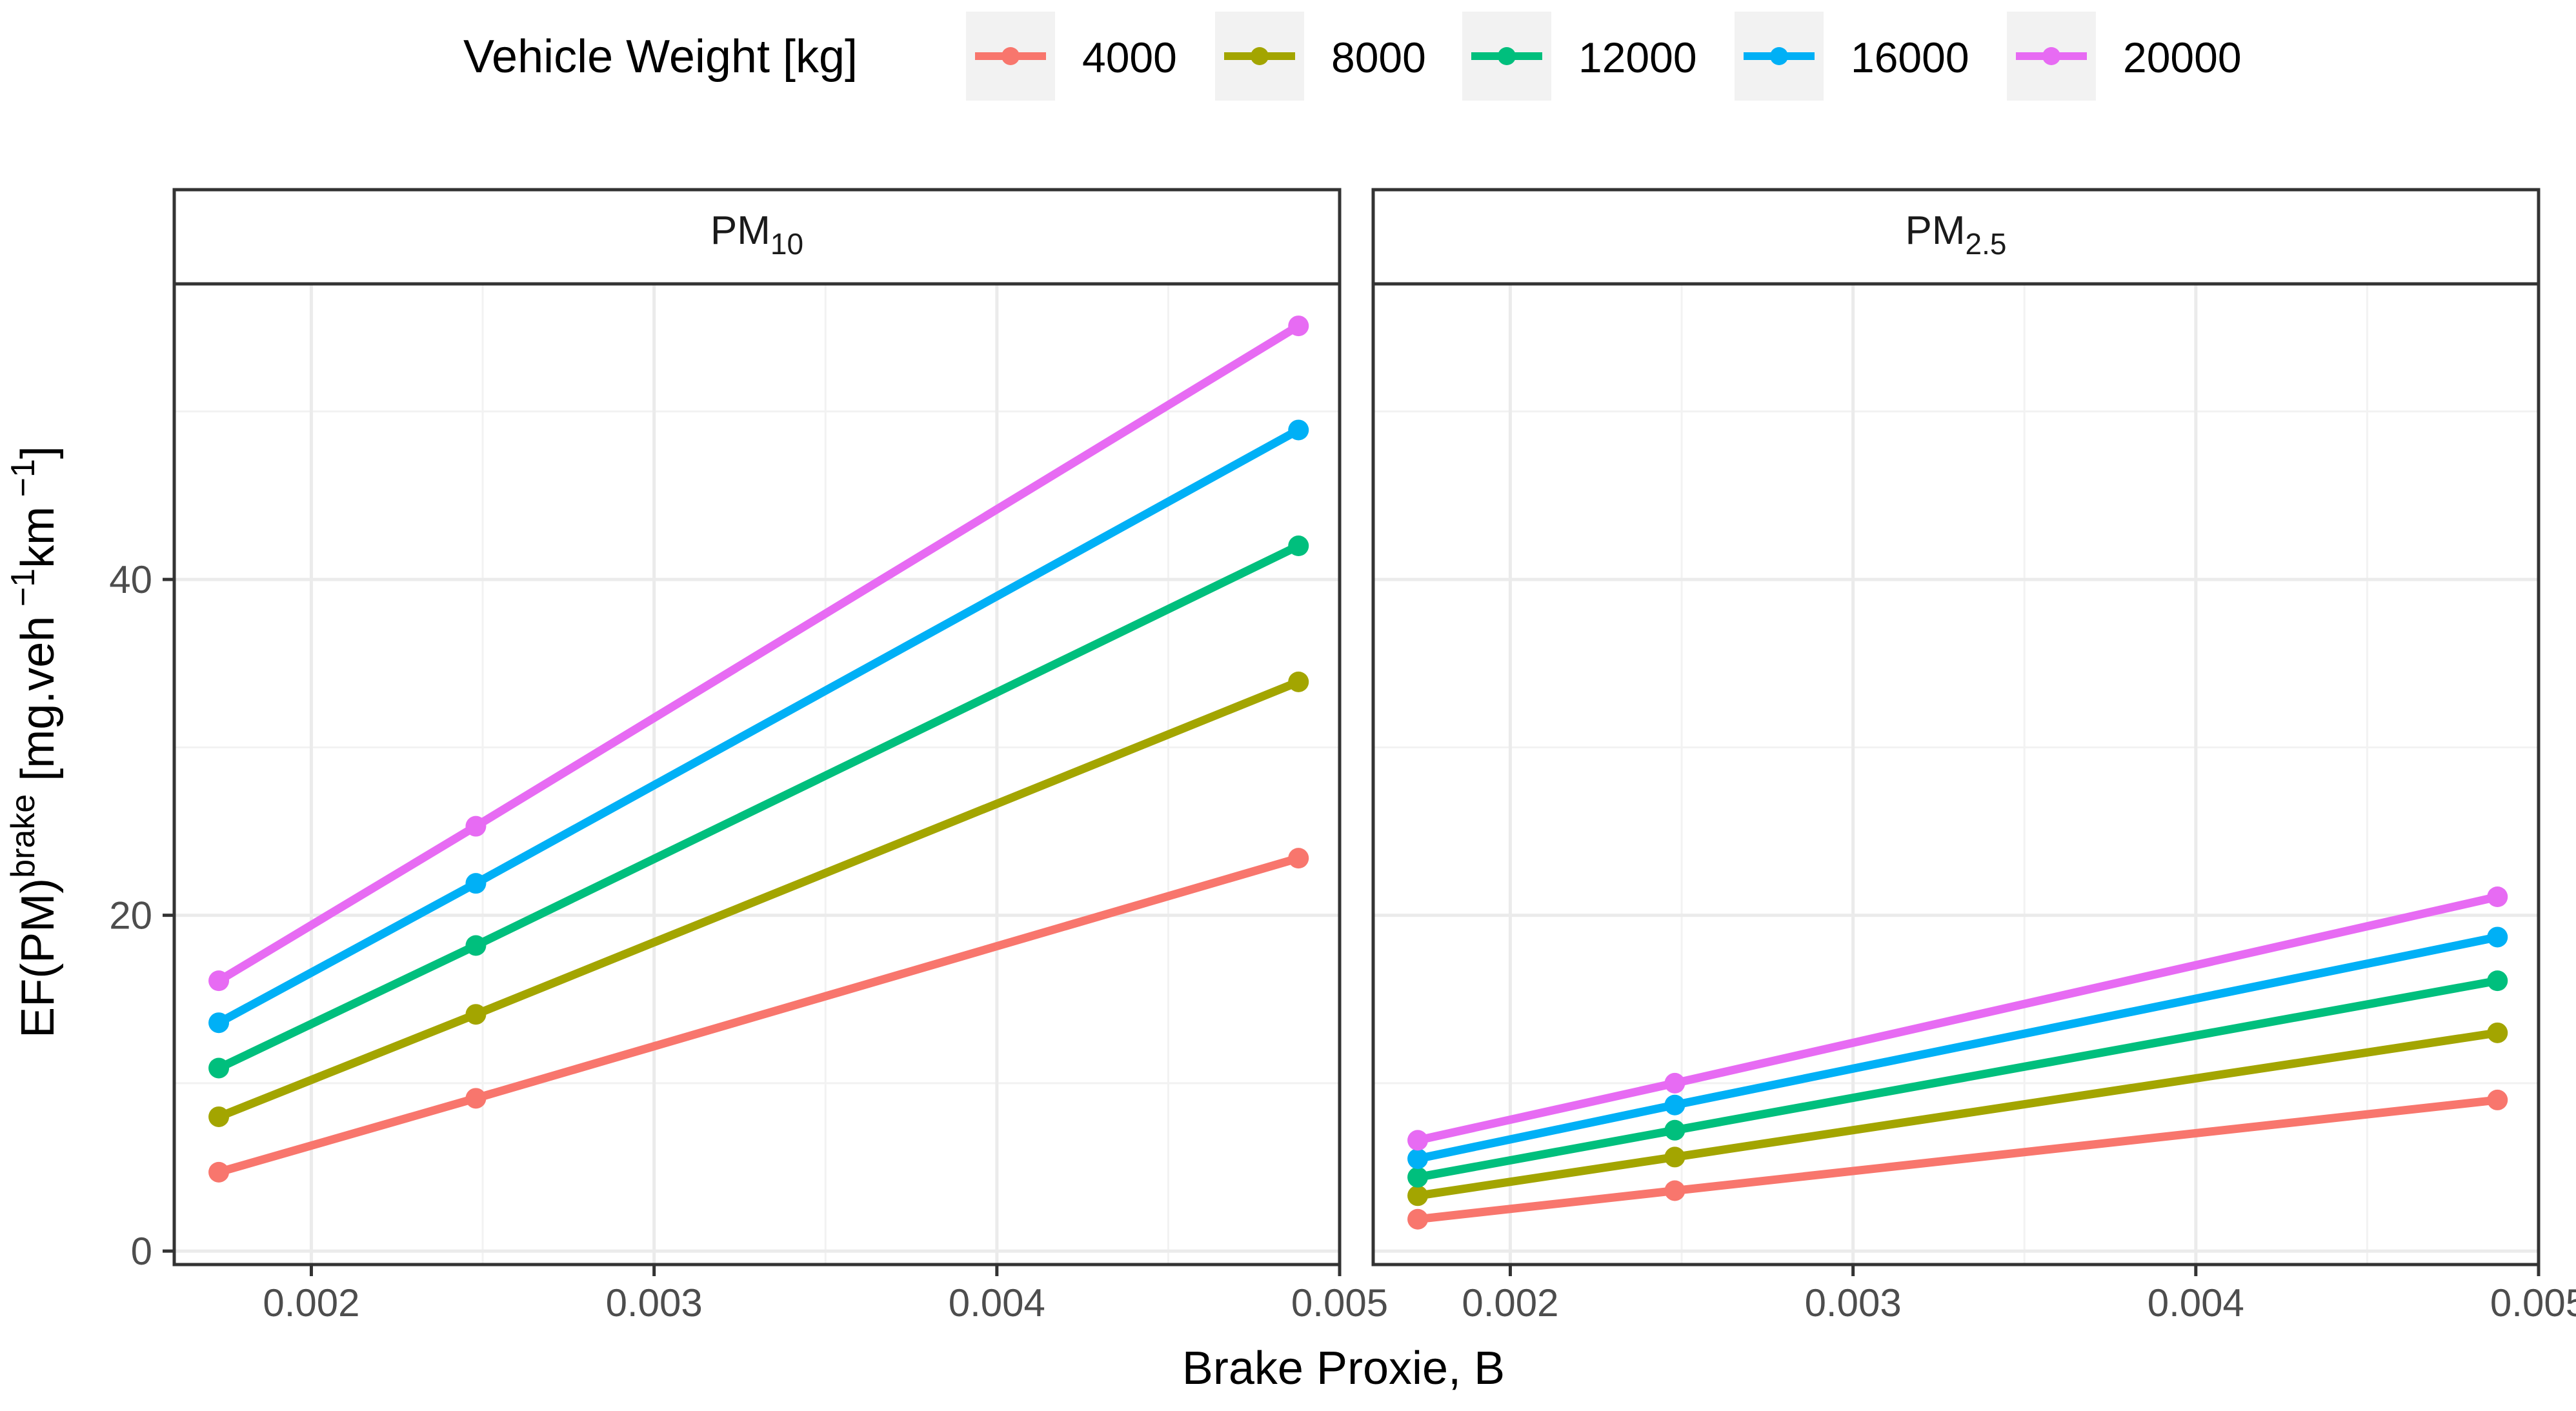 The height and width of the screenshot is (1411, 2576). I want to click on facet-strip: PM10, so click(757, 237).